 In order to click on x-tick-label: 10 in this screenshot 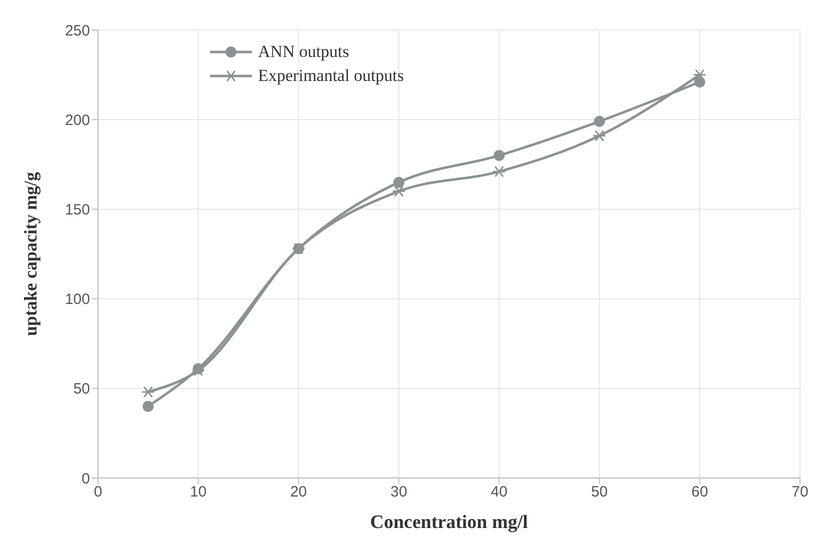, I will do `click(198, 492)`.